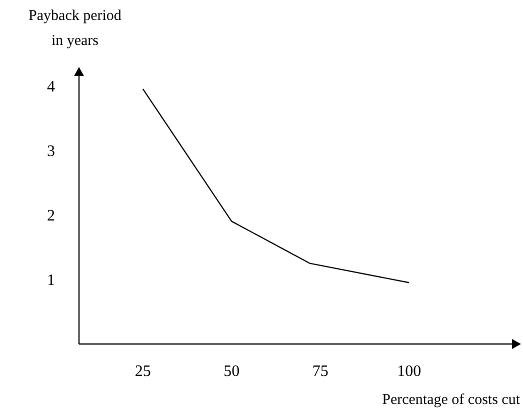 This screenshot has height=410, width=523. What do you see at coordinates (320, 371) in the screenshot?
I see `x-tick-label: 75` at bounding box center [320, 371].